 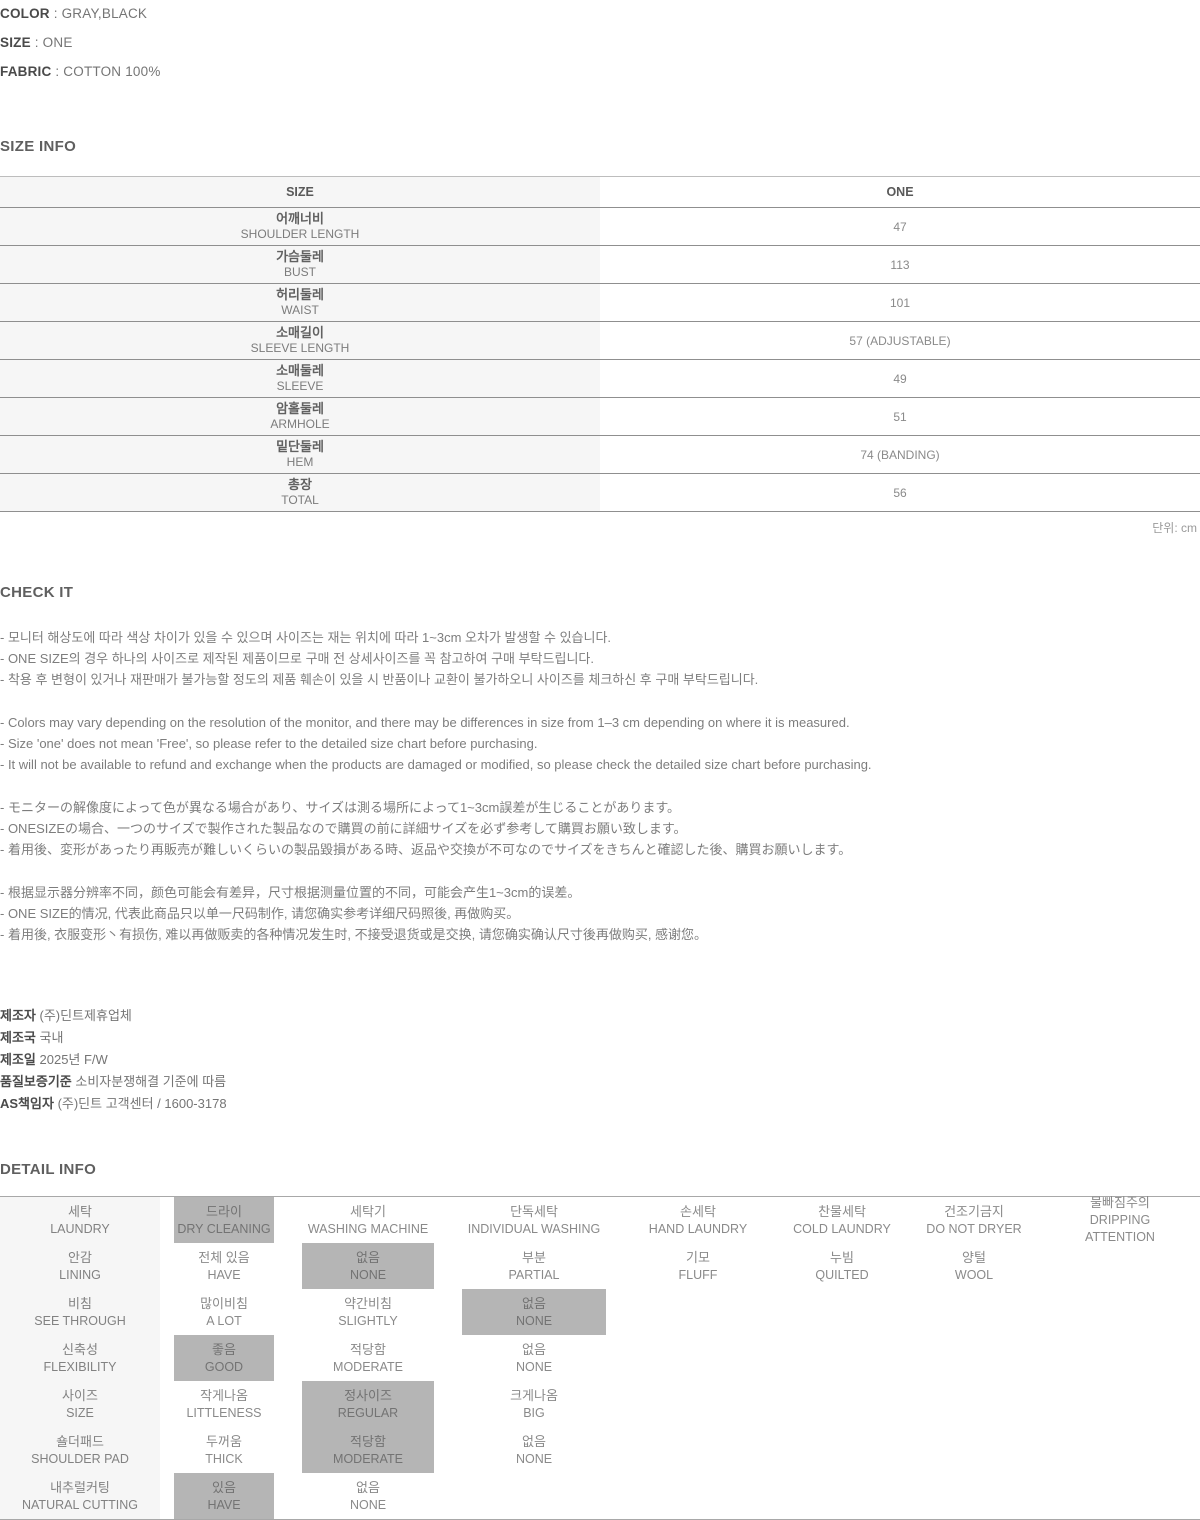 I want to click on size-row-value: 47, so click(x=900, y=226).